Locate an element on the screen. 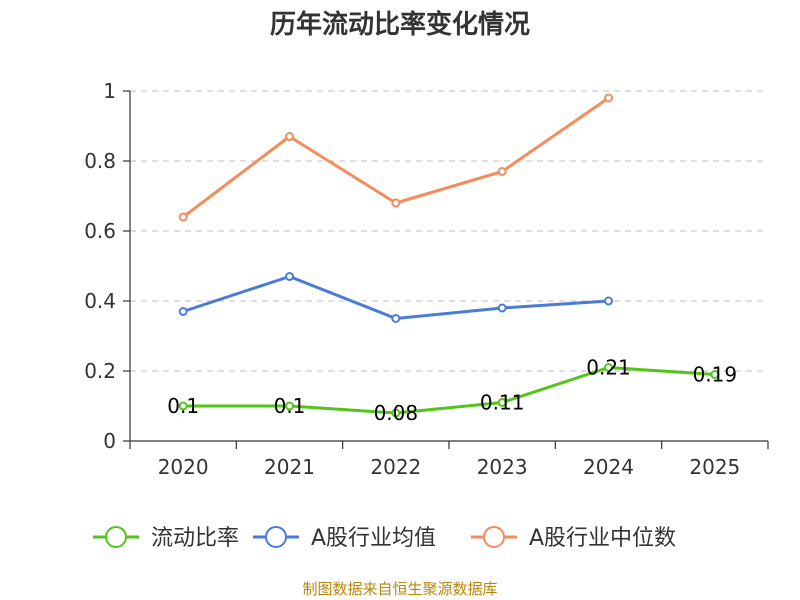 Image resolution: width=800 pixels, height=600 pixels. source-caption: 制图数据来自恒生聚源数据库 is located at coordinates (399, 589).